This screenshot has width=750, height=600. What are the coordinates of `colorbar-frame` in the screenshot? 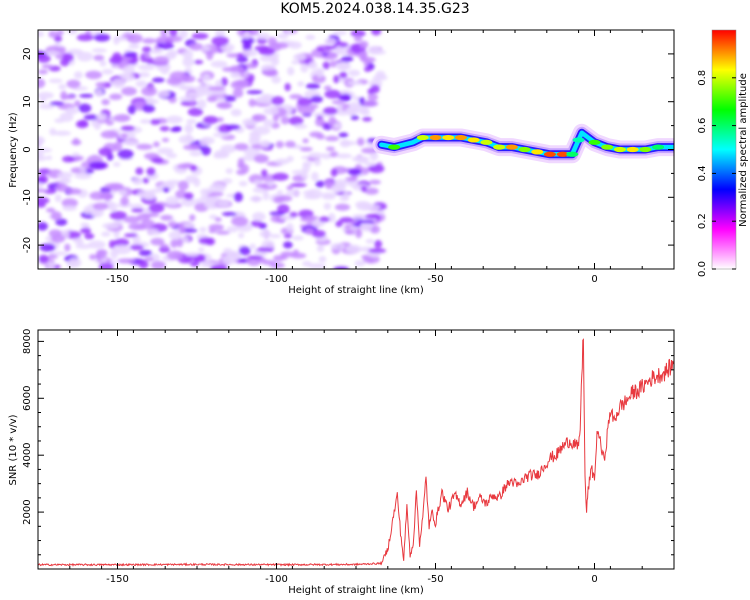 It's located at (724, 149).